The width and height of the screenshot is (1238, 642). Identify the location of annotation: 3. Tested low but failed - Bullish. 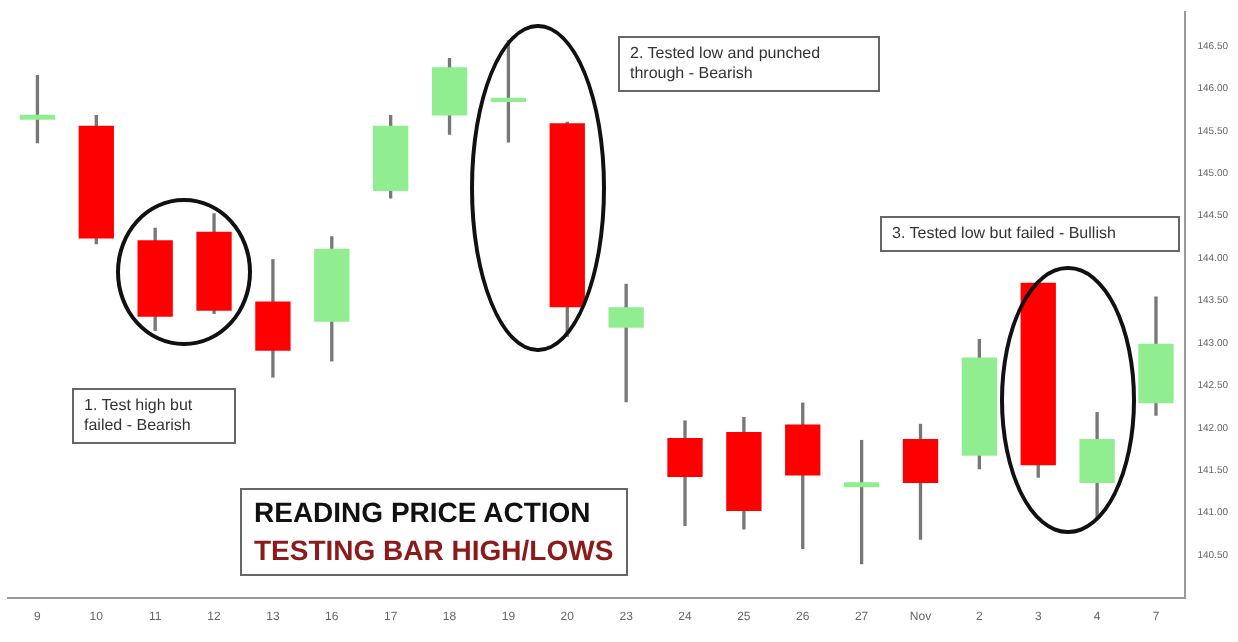
(1030, 234).